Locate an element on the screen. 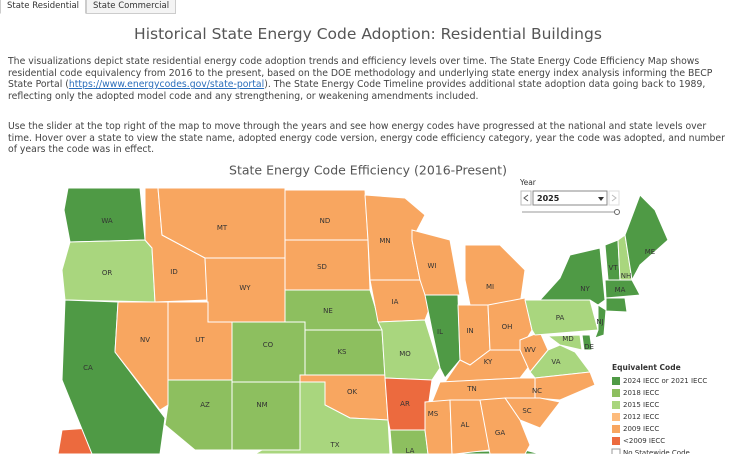 Image resolution: width=736 pixels, height=454 pixels. state-label: ME is located at coordinates (650, 252).